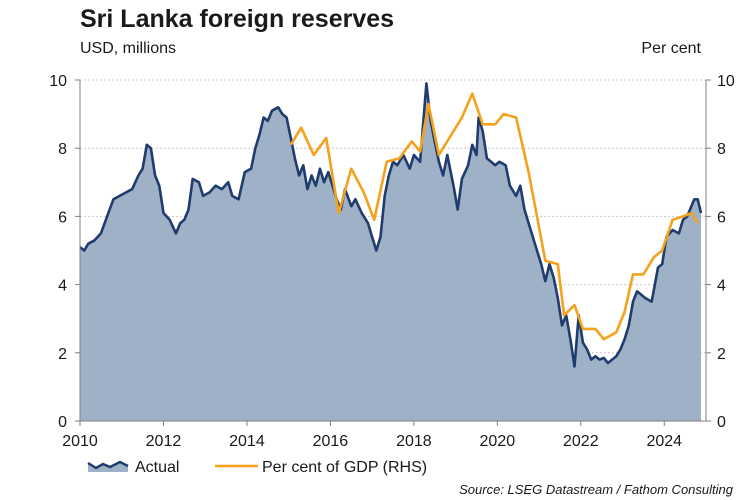 Image resolution: width=750 pixels, height=500 pixels. What do you see at coordinates (128, 48) in the screenshot?
I see `left-axis-unit-label: USD, millions` at bounding box center [128, 48].